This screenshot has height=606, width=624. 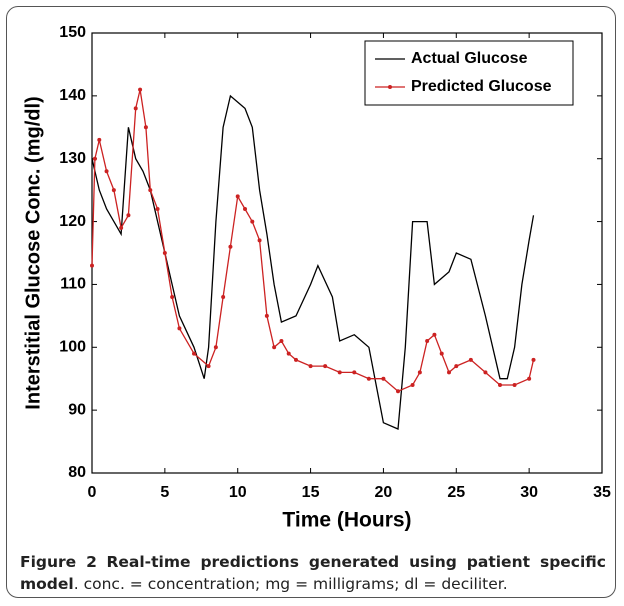 What do you see at coordinates (529, 492) in the screenshot?
I see `x-tick-label: 30` at bounding box center [529, 492].